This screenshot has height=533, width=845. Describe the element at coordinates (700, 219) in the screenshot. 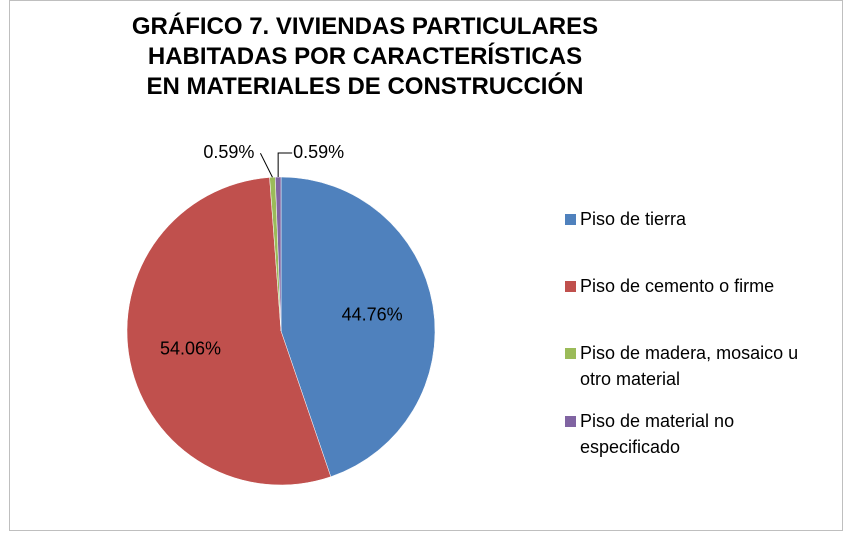

I see `legend-item: Piso de tierra` at that location.